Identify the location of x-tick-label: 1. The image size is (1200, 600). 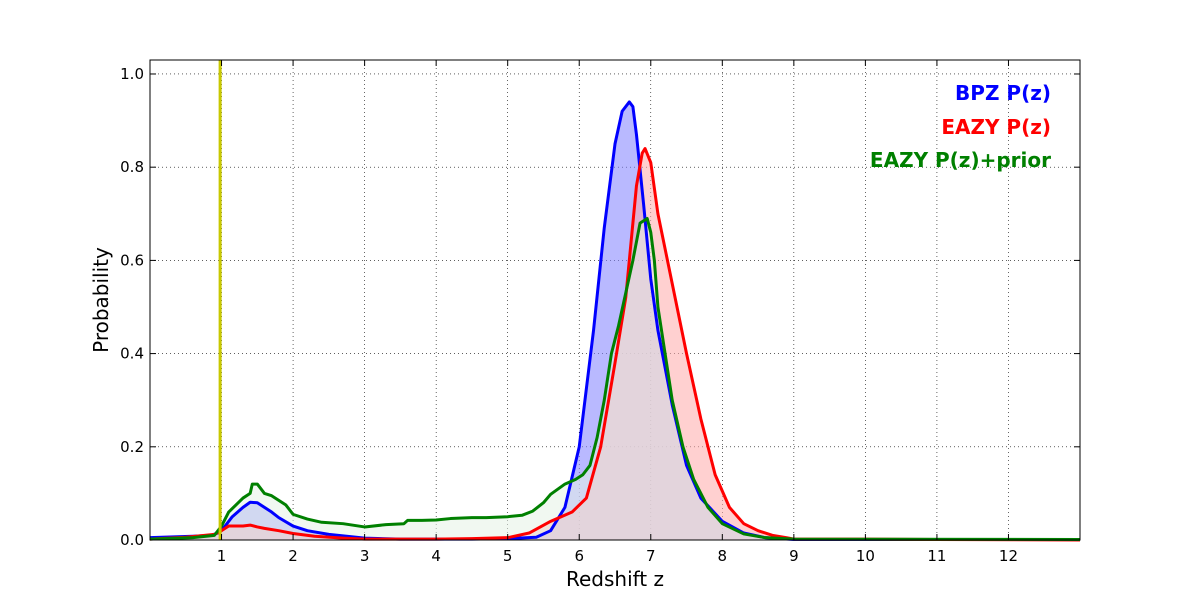
(222, 556).